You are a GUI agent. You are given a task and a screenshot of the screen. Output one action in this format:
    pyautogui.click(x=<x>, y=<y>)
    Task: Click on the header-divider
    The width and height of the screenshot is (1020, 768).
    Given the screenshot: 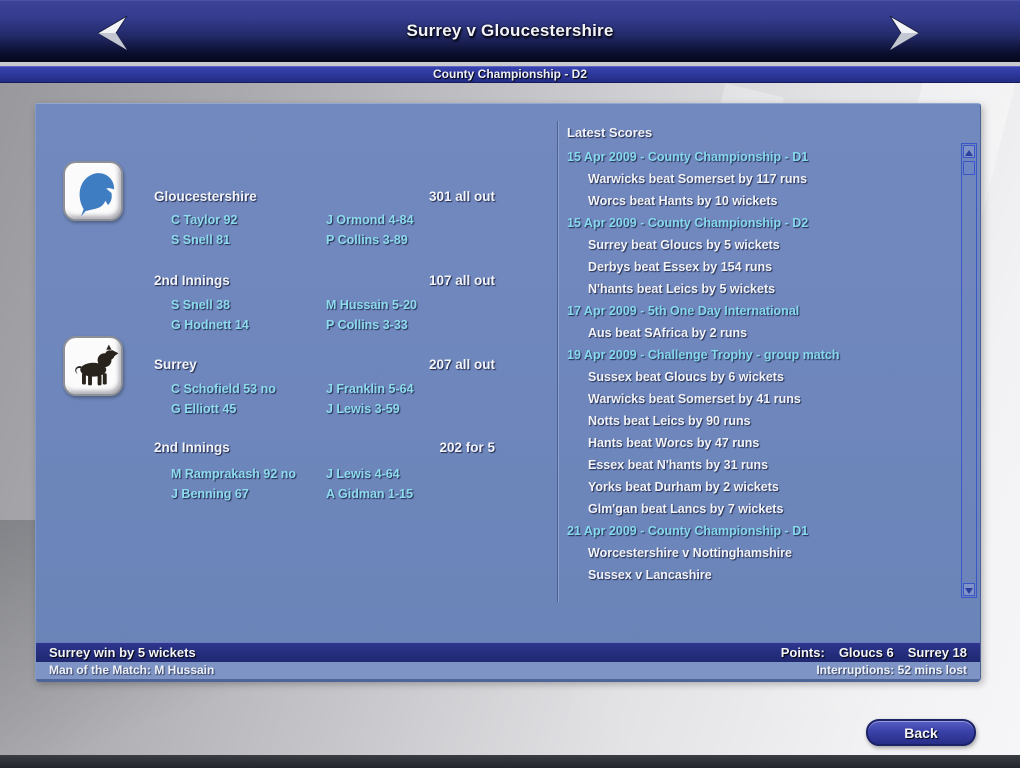 What is the action you would take?
    pyautogui.click(x=510, y=64)
    